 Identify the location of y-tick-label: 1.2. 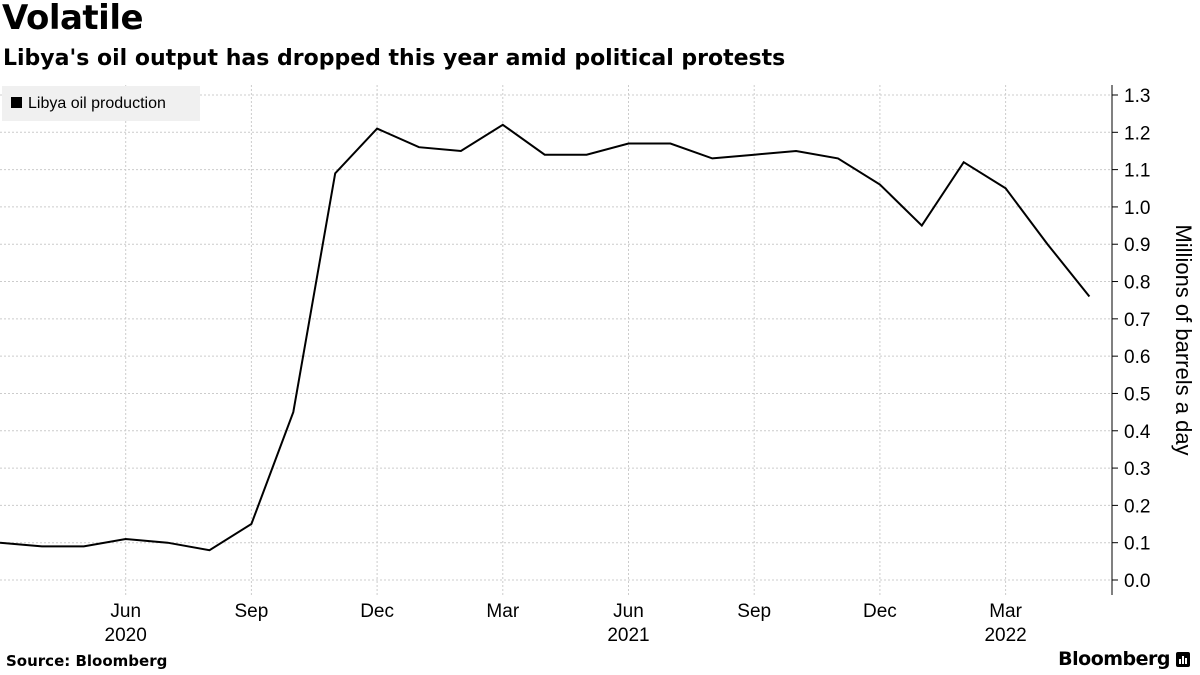
(1137, 133).